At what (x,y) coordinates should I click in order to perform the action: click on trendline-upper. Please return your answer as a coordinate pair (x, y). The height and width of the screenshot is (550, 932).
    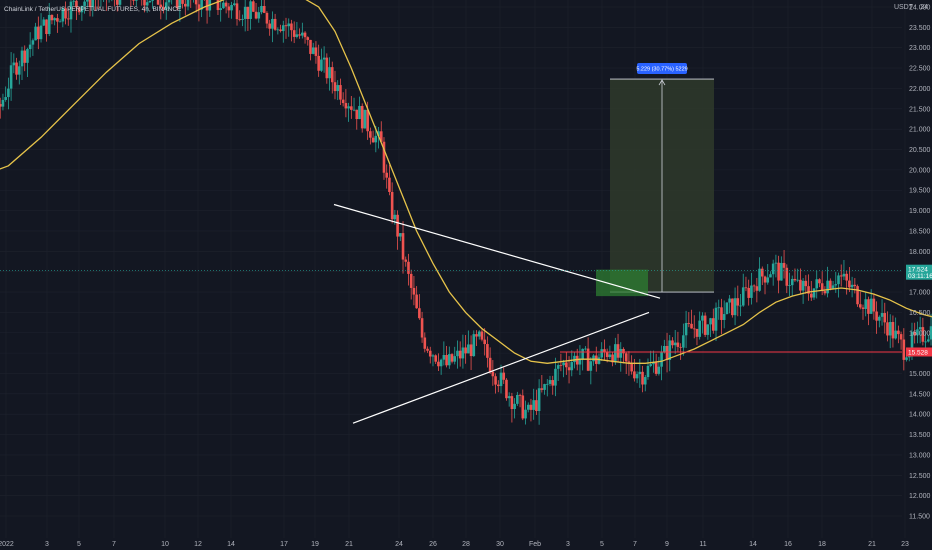
    Looking at the image, I should click on (497, 251).